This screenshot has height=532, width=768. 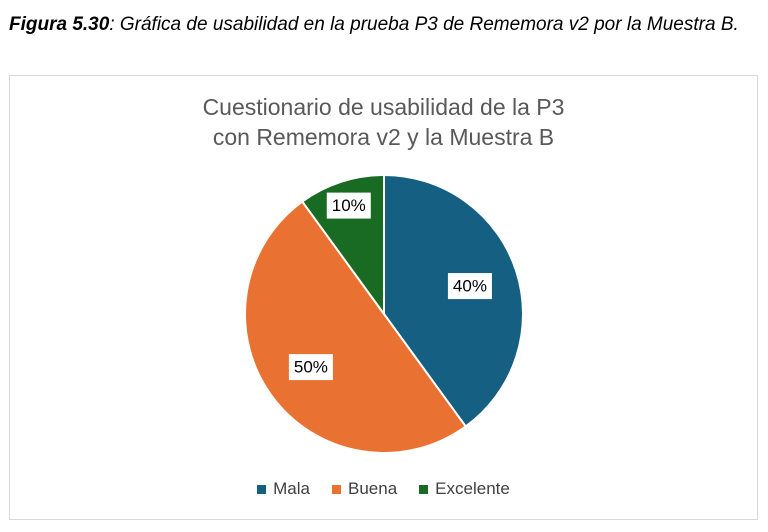 I want to click on data-label-text: 10%, so click(x=349, y=205).